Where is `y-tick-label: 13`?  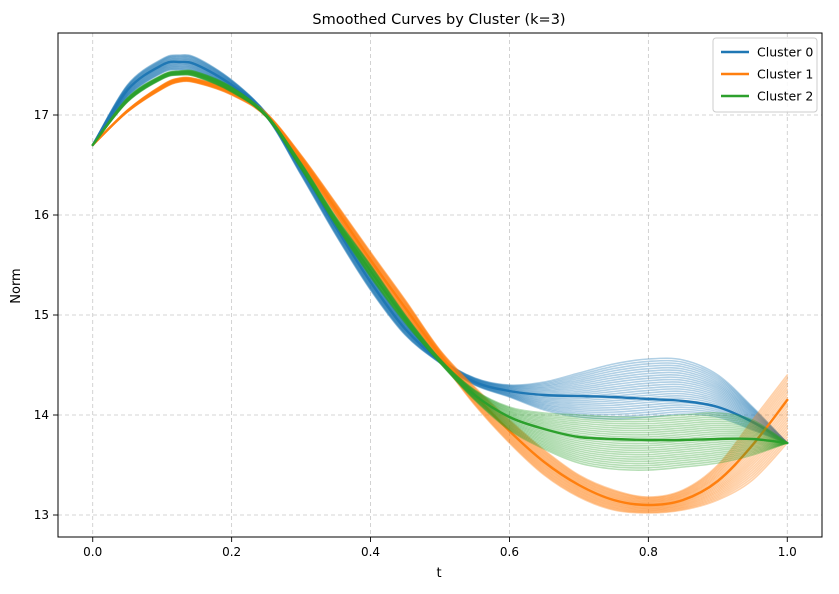 y-tick-label: 13 is located at coordinates (41, 515).